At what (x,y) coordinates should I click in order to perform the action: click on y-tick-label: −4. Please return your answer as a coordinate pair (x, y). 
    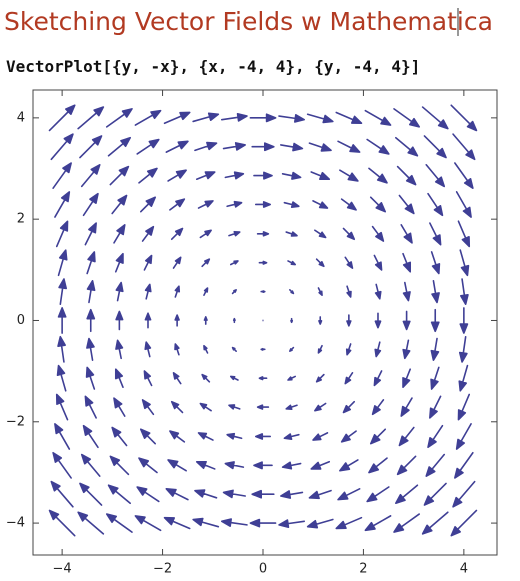
    Looking at the image, I should click on (15, 523).